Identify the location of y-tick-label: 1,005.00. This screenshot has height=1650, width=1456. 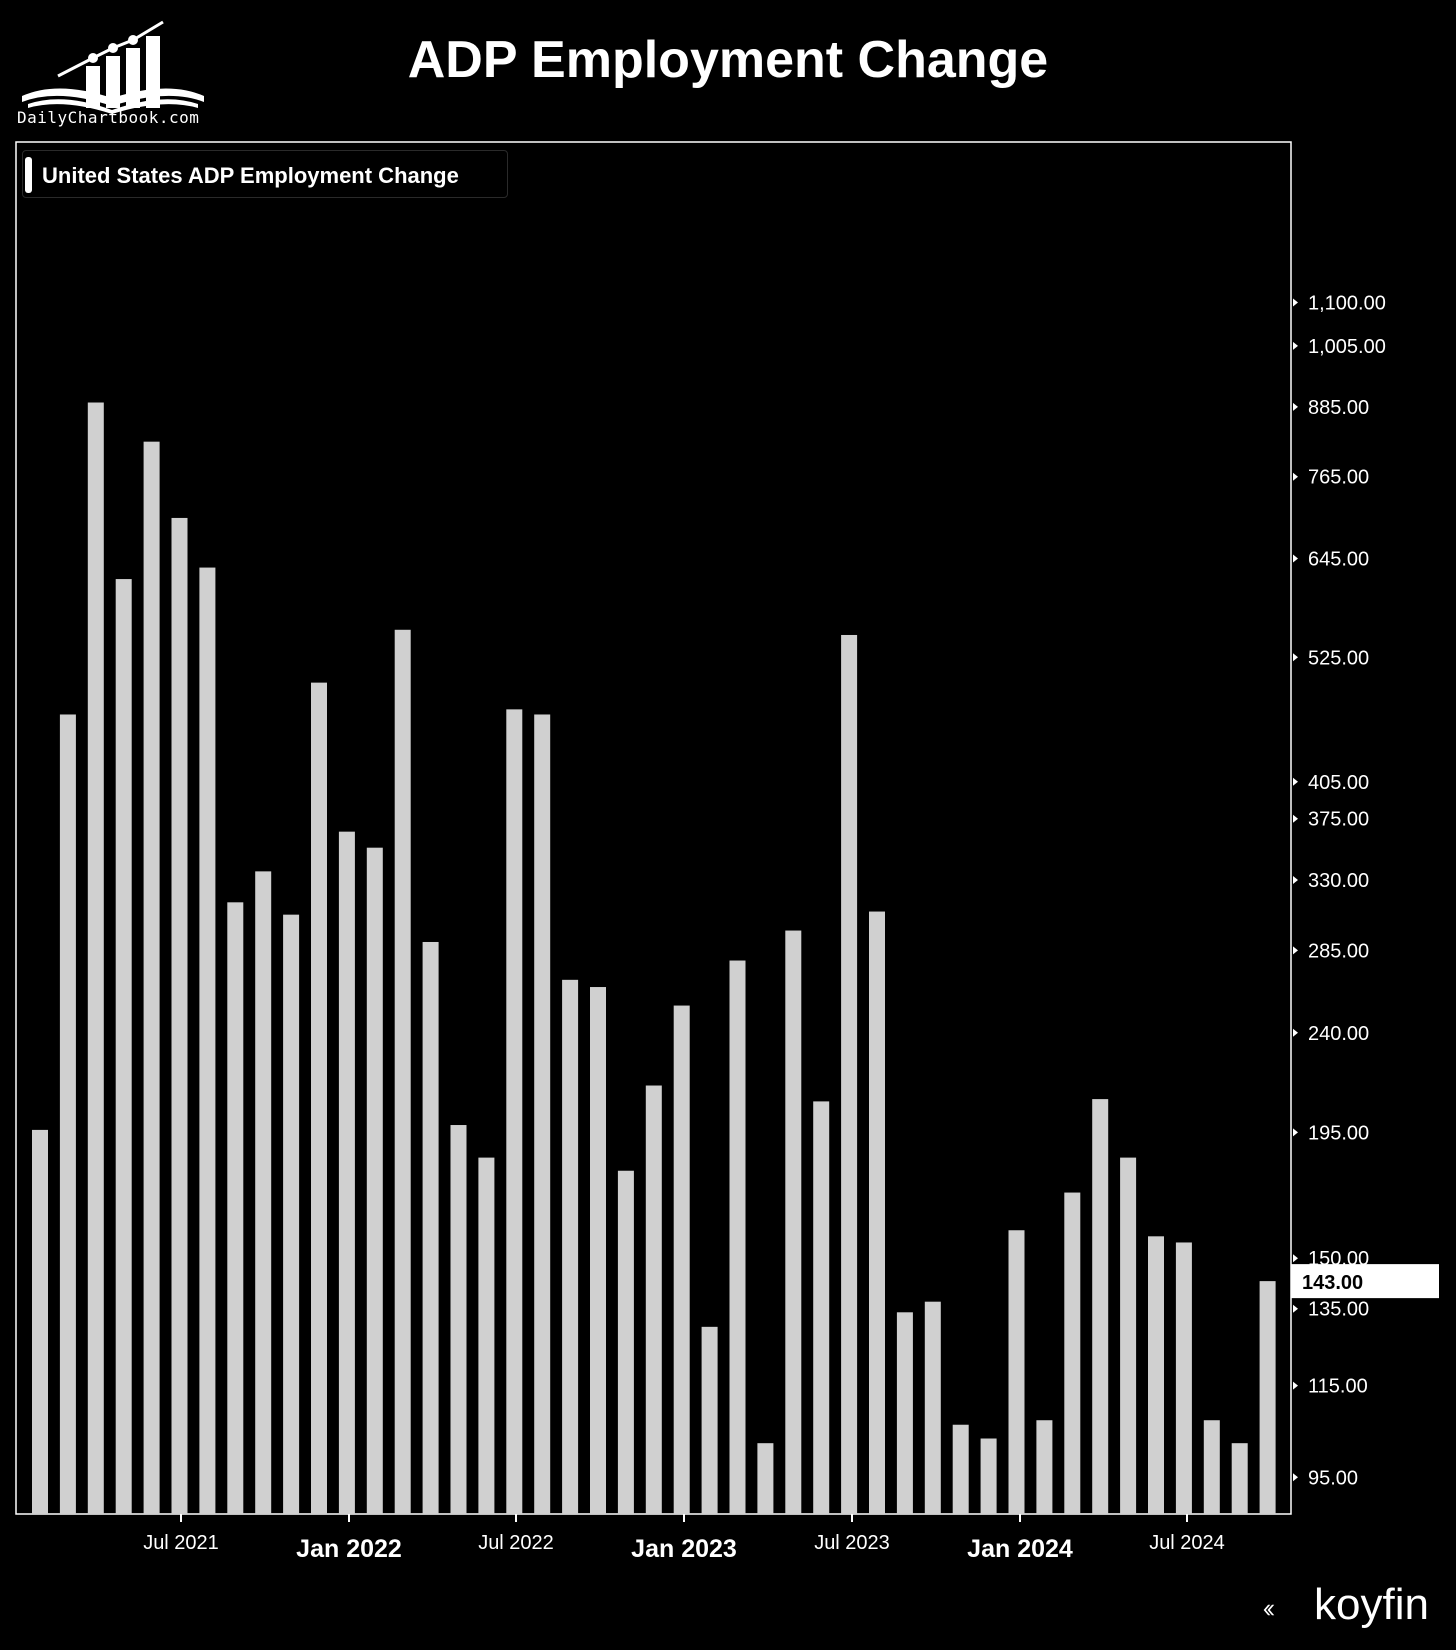
(1347, 347).